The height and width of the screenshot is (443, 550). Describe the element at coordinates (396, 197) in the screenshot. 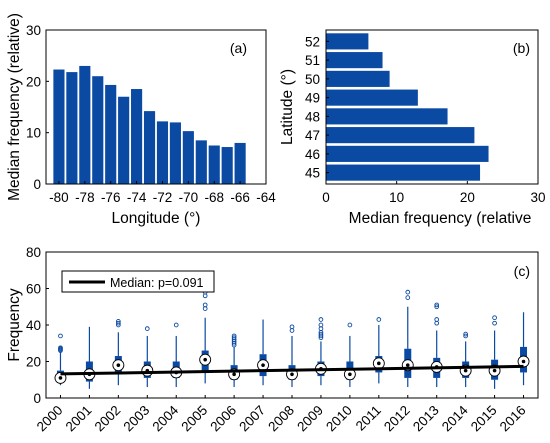

I see `panel-b-xtick-label: 10` at that location.